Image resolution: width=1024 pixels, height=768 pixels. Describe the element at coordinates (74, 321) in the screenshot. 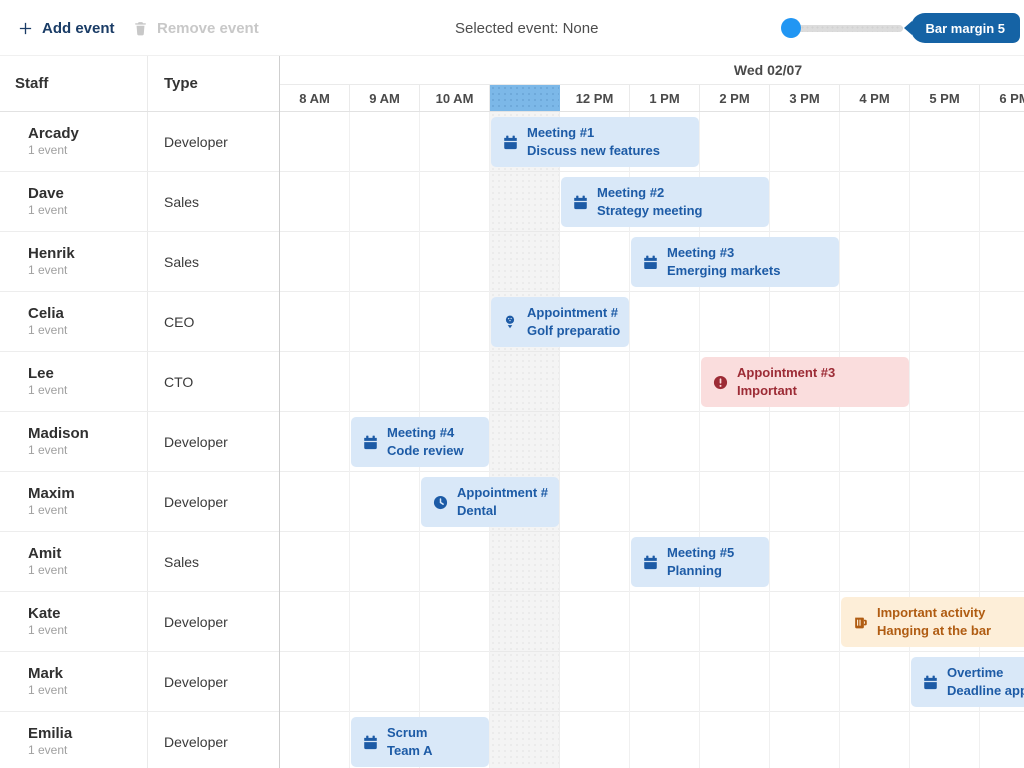

I see `staff-cell: Celia 1 event` at that location.